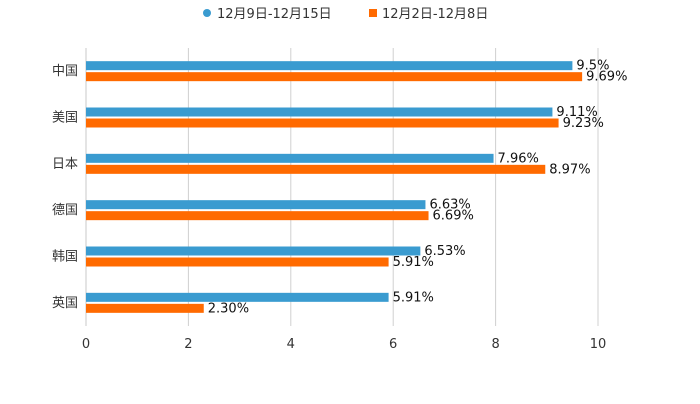 The height and width of the screenshot is (404, 700). What do you see at coordinates (435, 14) in the screenshot?
I see `legend-label-series-2: 12月2日-12月8日` at bounding box center [435, 14].